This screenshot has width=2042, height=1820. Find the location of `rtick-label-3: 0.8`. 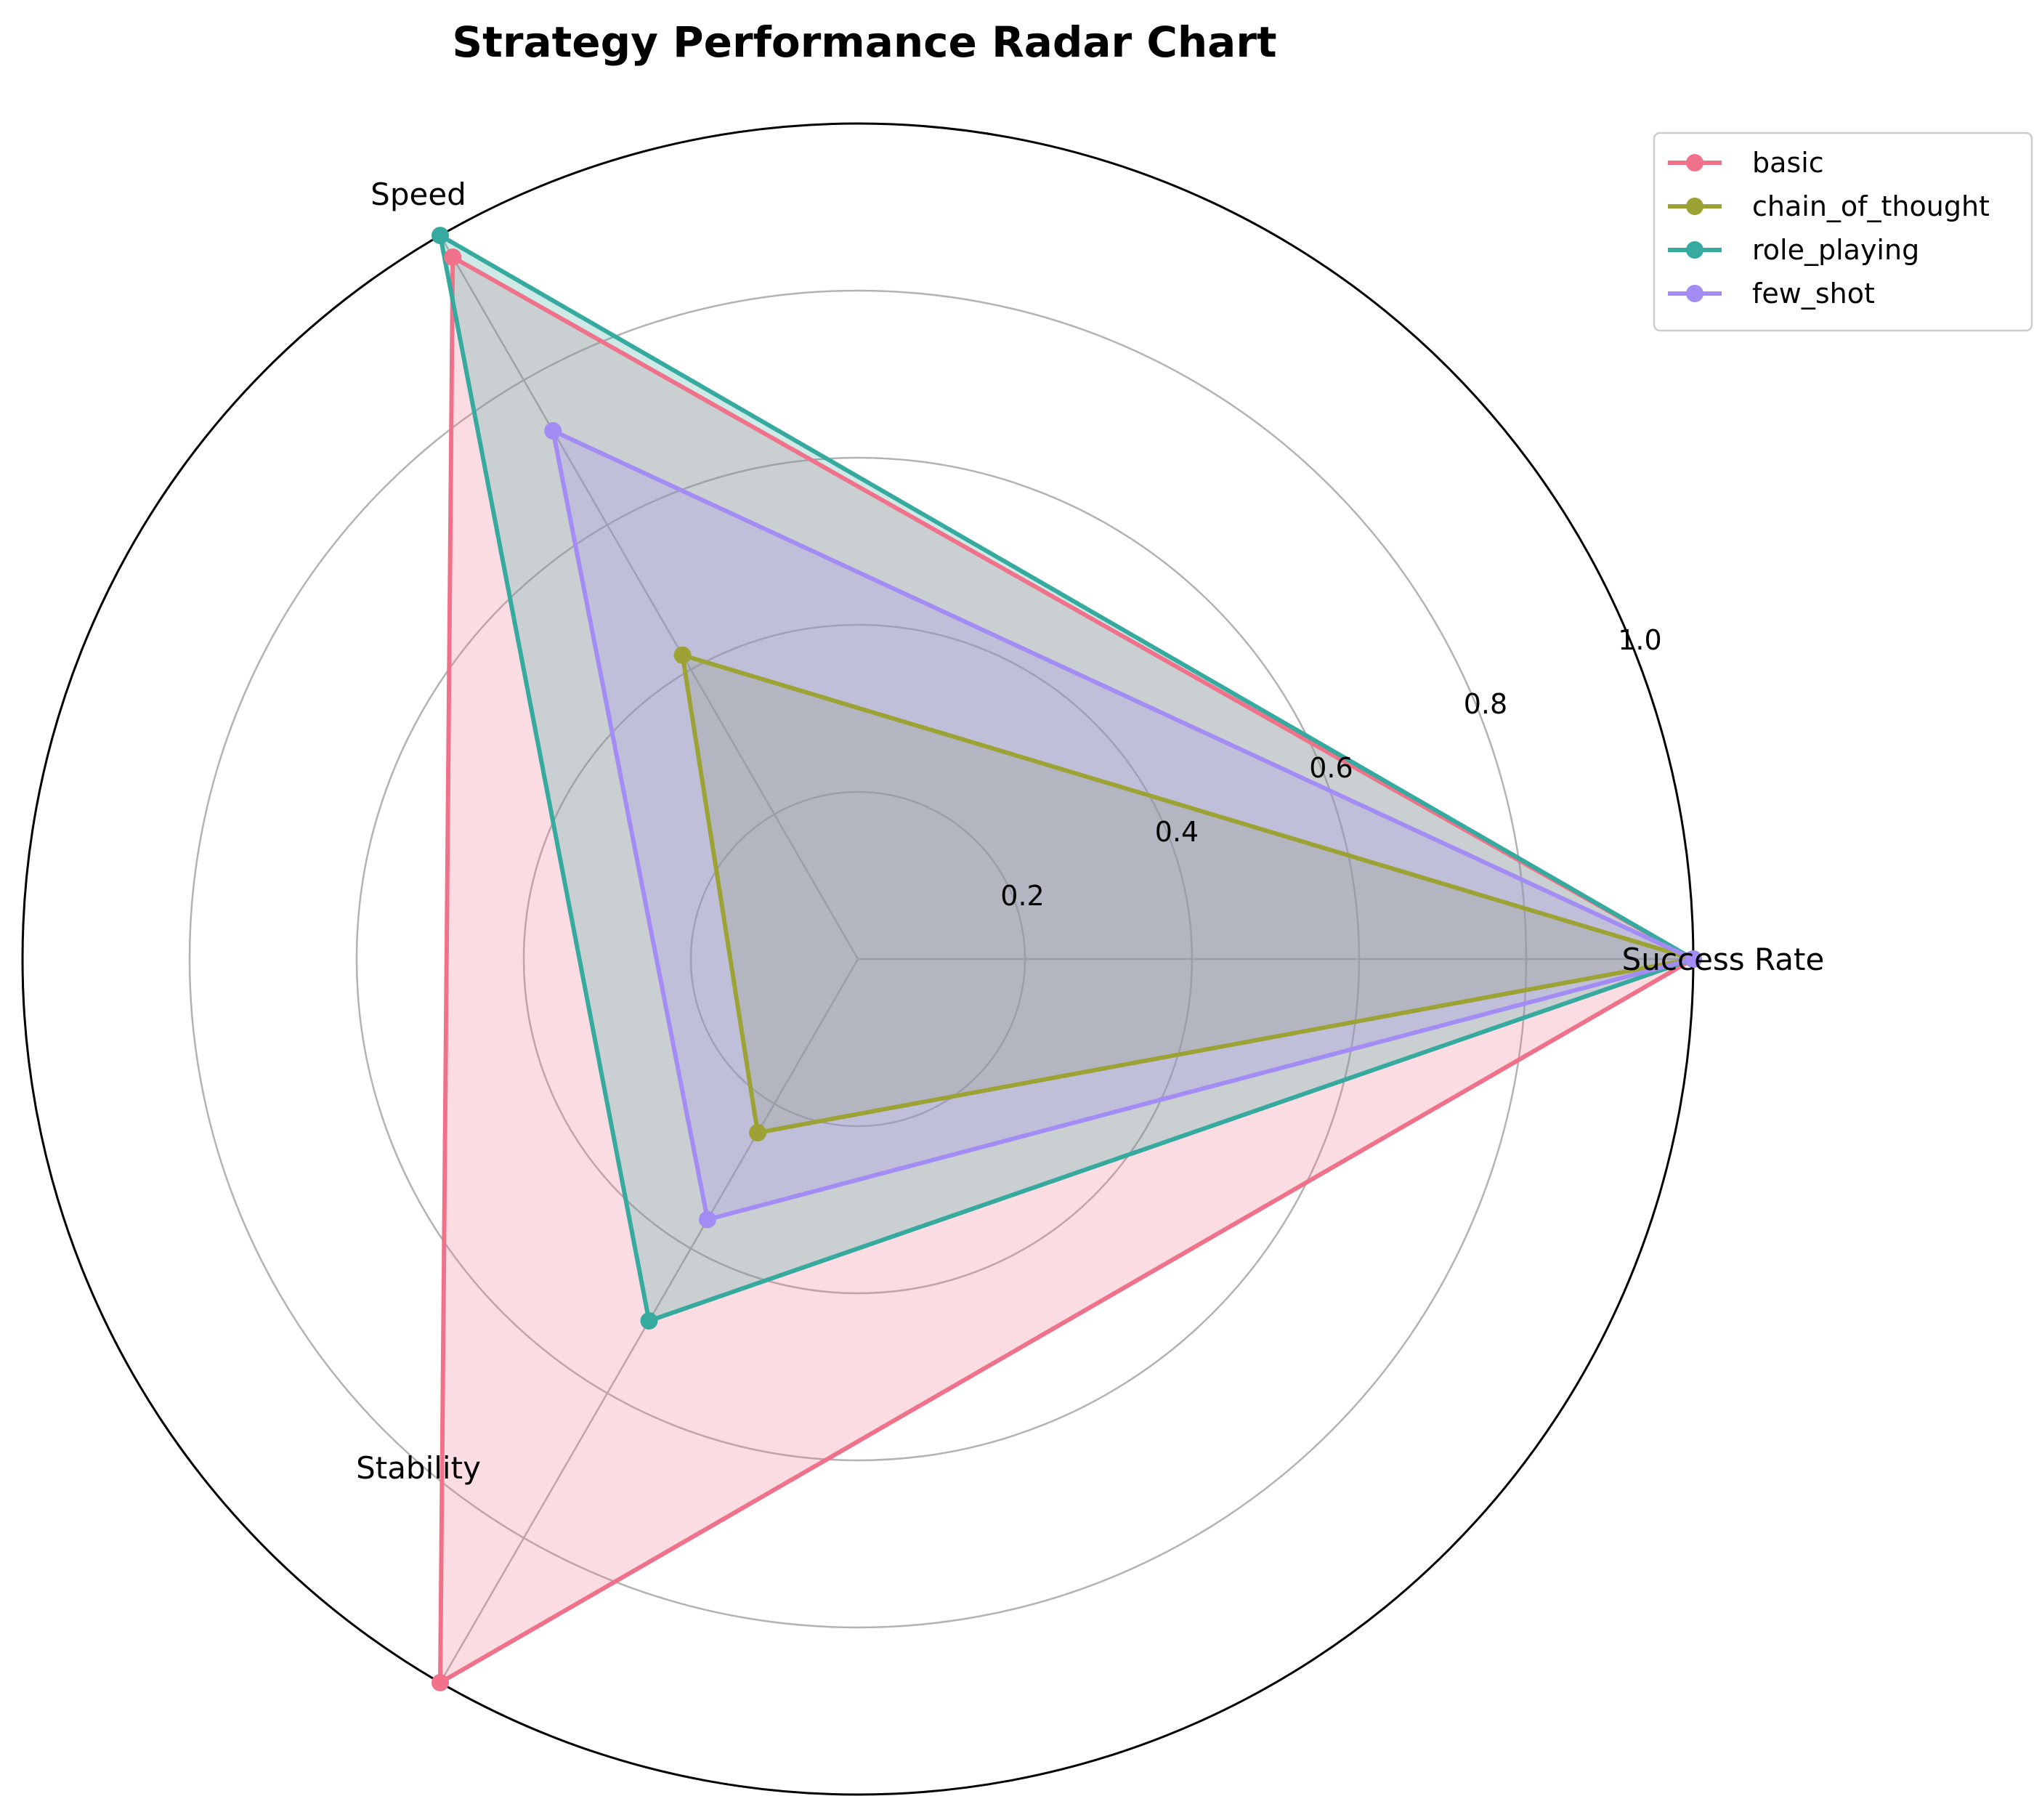

rtick-label-3: 0.8 is located at coordinates (1485, 704).